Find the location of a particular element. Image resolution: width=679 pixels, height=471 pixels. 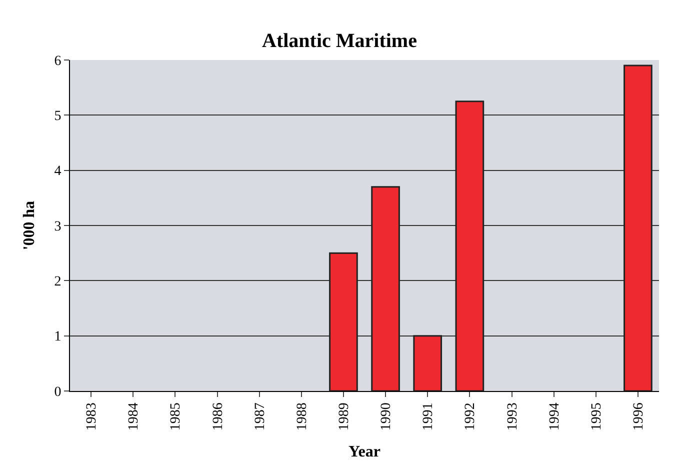

x-tick-label: 1989 is located at coordinates (344, 416).